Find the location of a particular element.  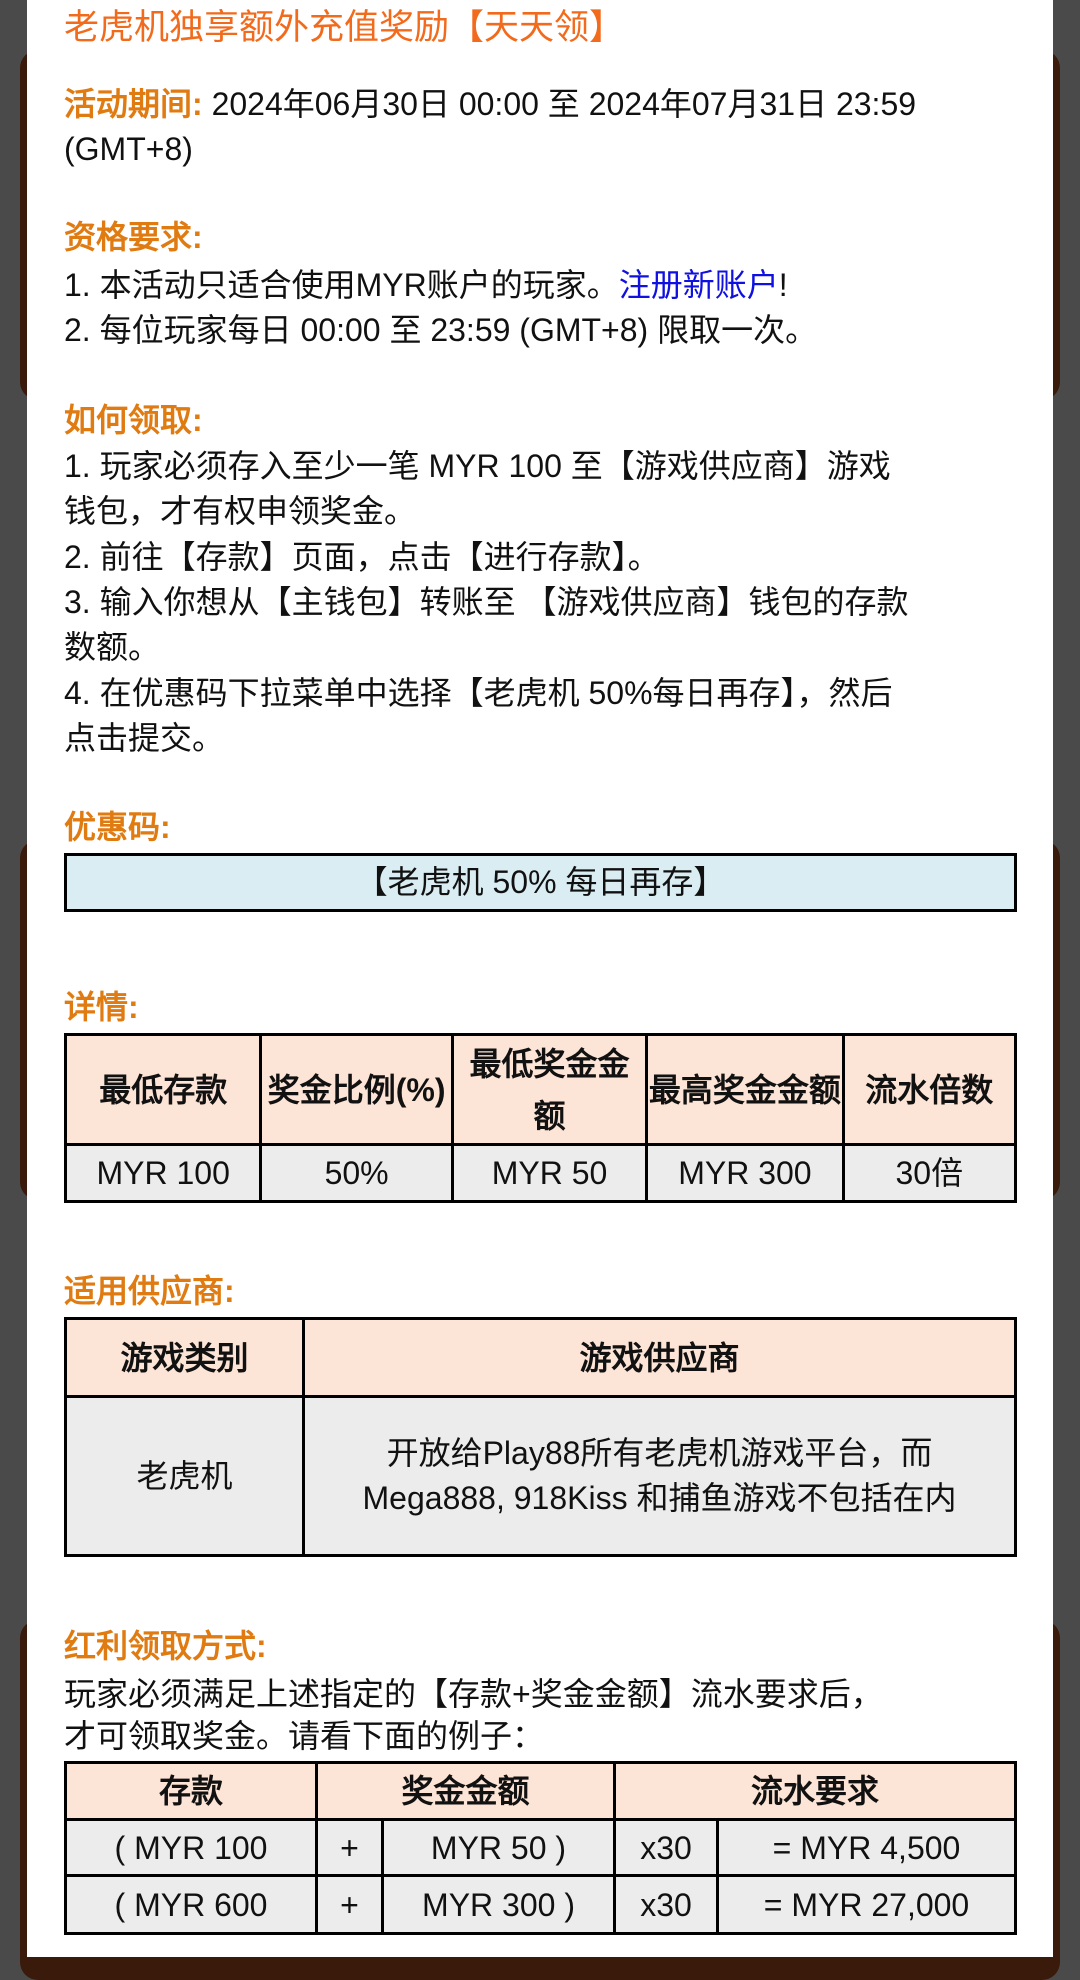

header-turnover: 流水倍数 is located at coordinates (929, 1089).